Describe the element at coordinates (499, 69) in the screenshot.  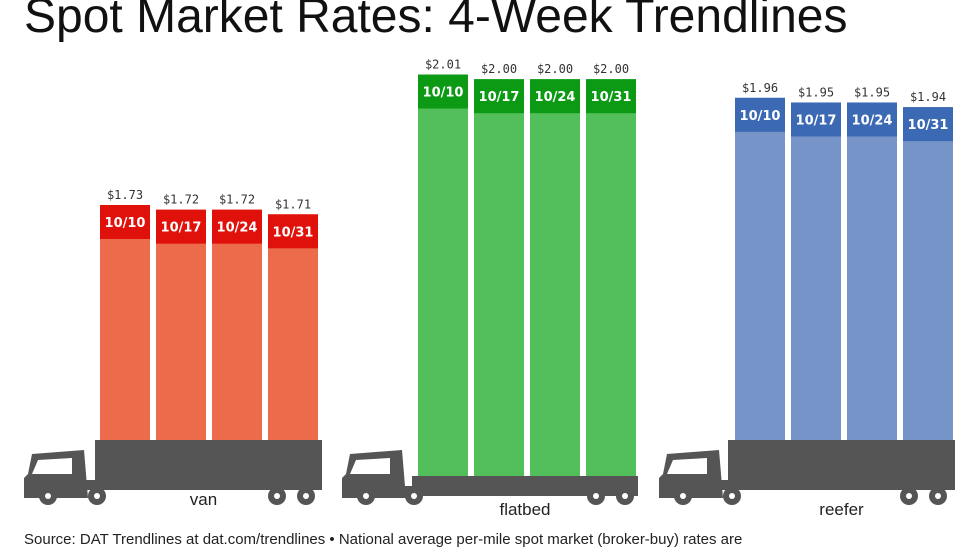
I see `value-label-flatbed-1: $2.00` at that location.